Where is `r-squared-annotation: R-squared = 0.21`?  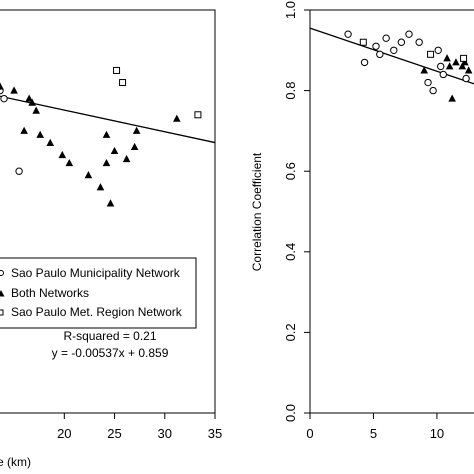
r-squared-annotation: R-squared = 0.21 is located at coordinates (109, 336).